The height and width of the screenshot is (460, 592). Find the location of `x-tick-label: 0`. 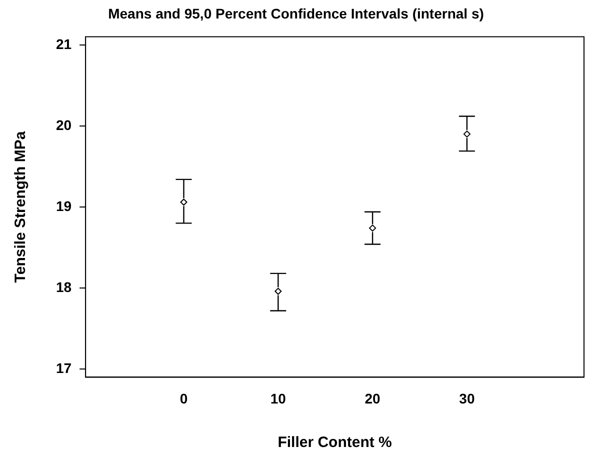

x-tick-label: 0 is located at coordinates (184, 398).